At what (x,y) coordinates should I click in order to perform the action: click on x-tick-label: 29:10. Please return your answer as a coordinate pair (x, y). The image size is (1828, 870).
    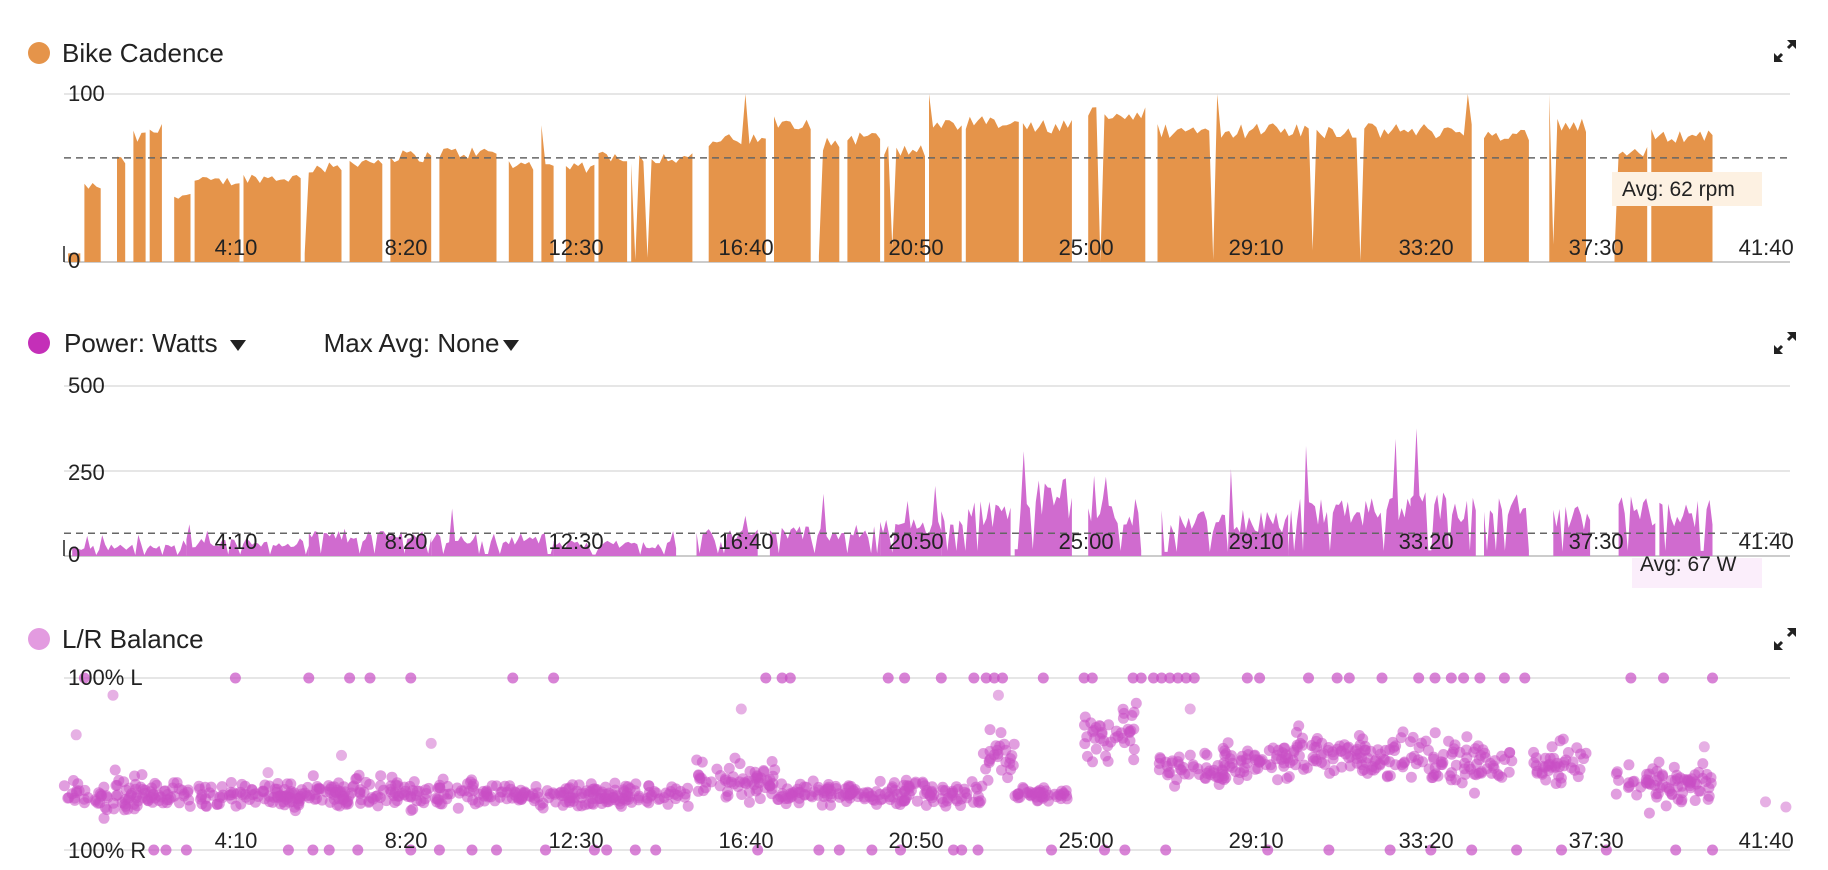
    Looking at the image, I should click on (1256, 541).